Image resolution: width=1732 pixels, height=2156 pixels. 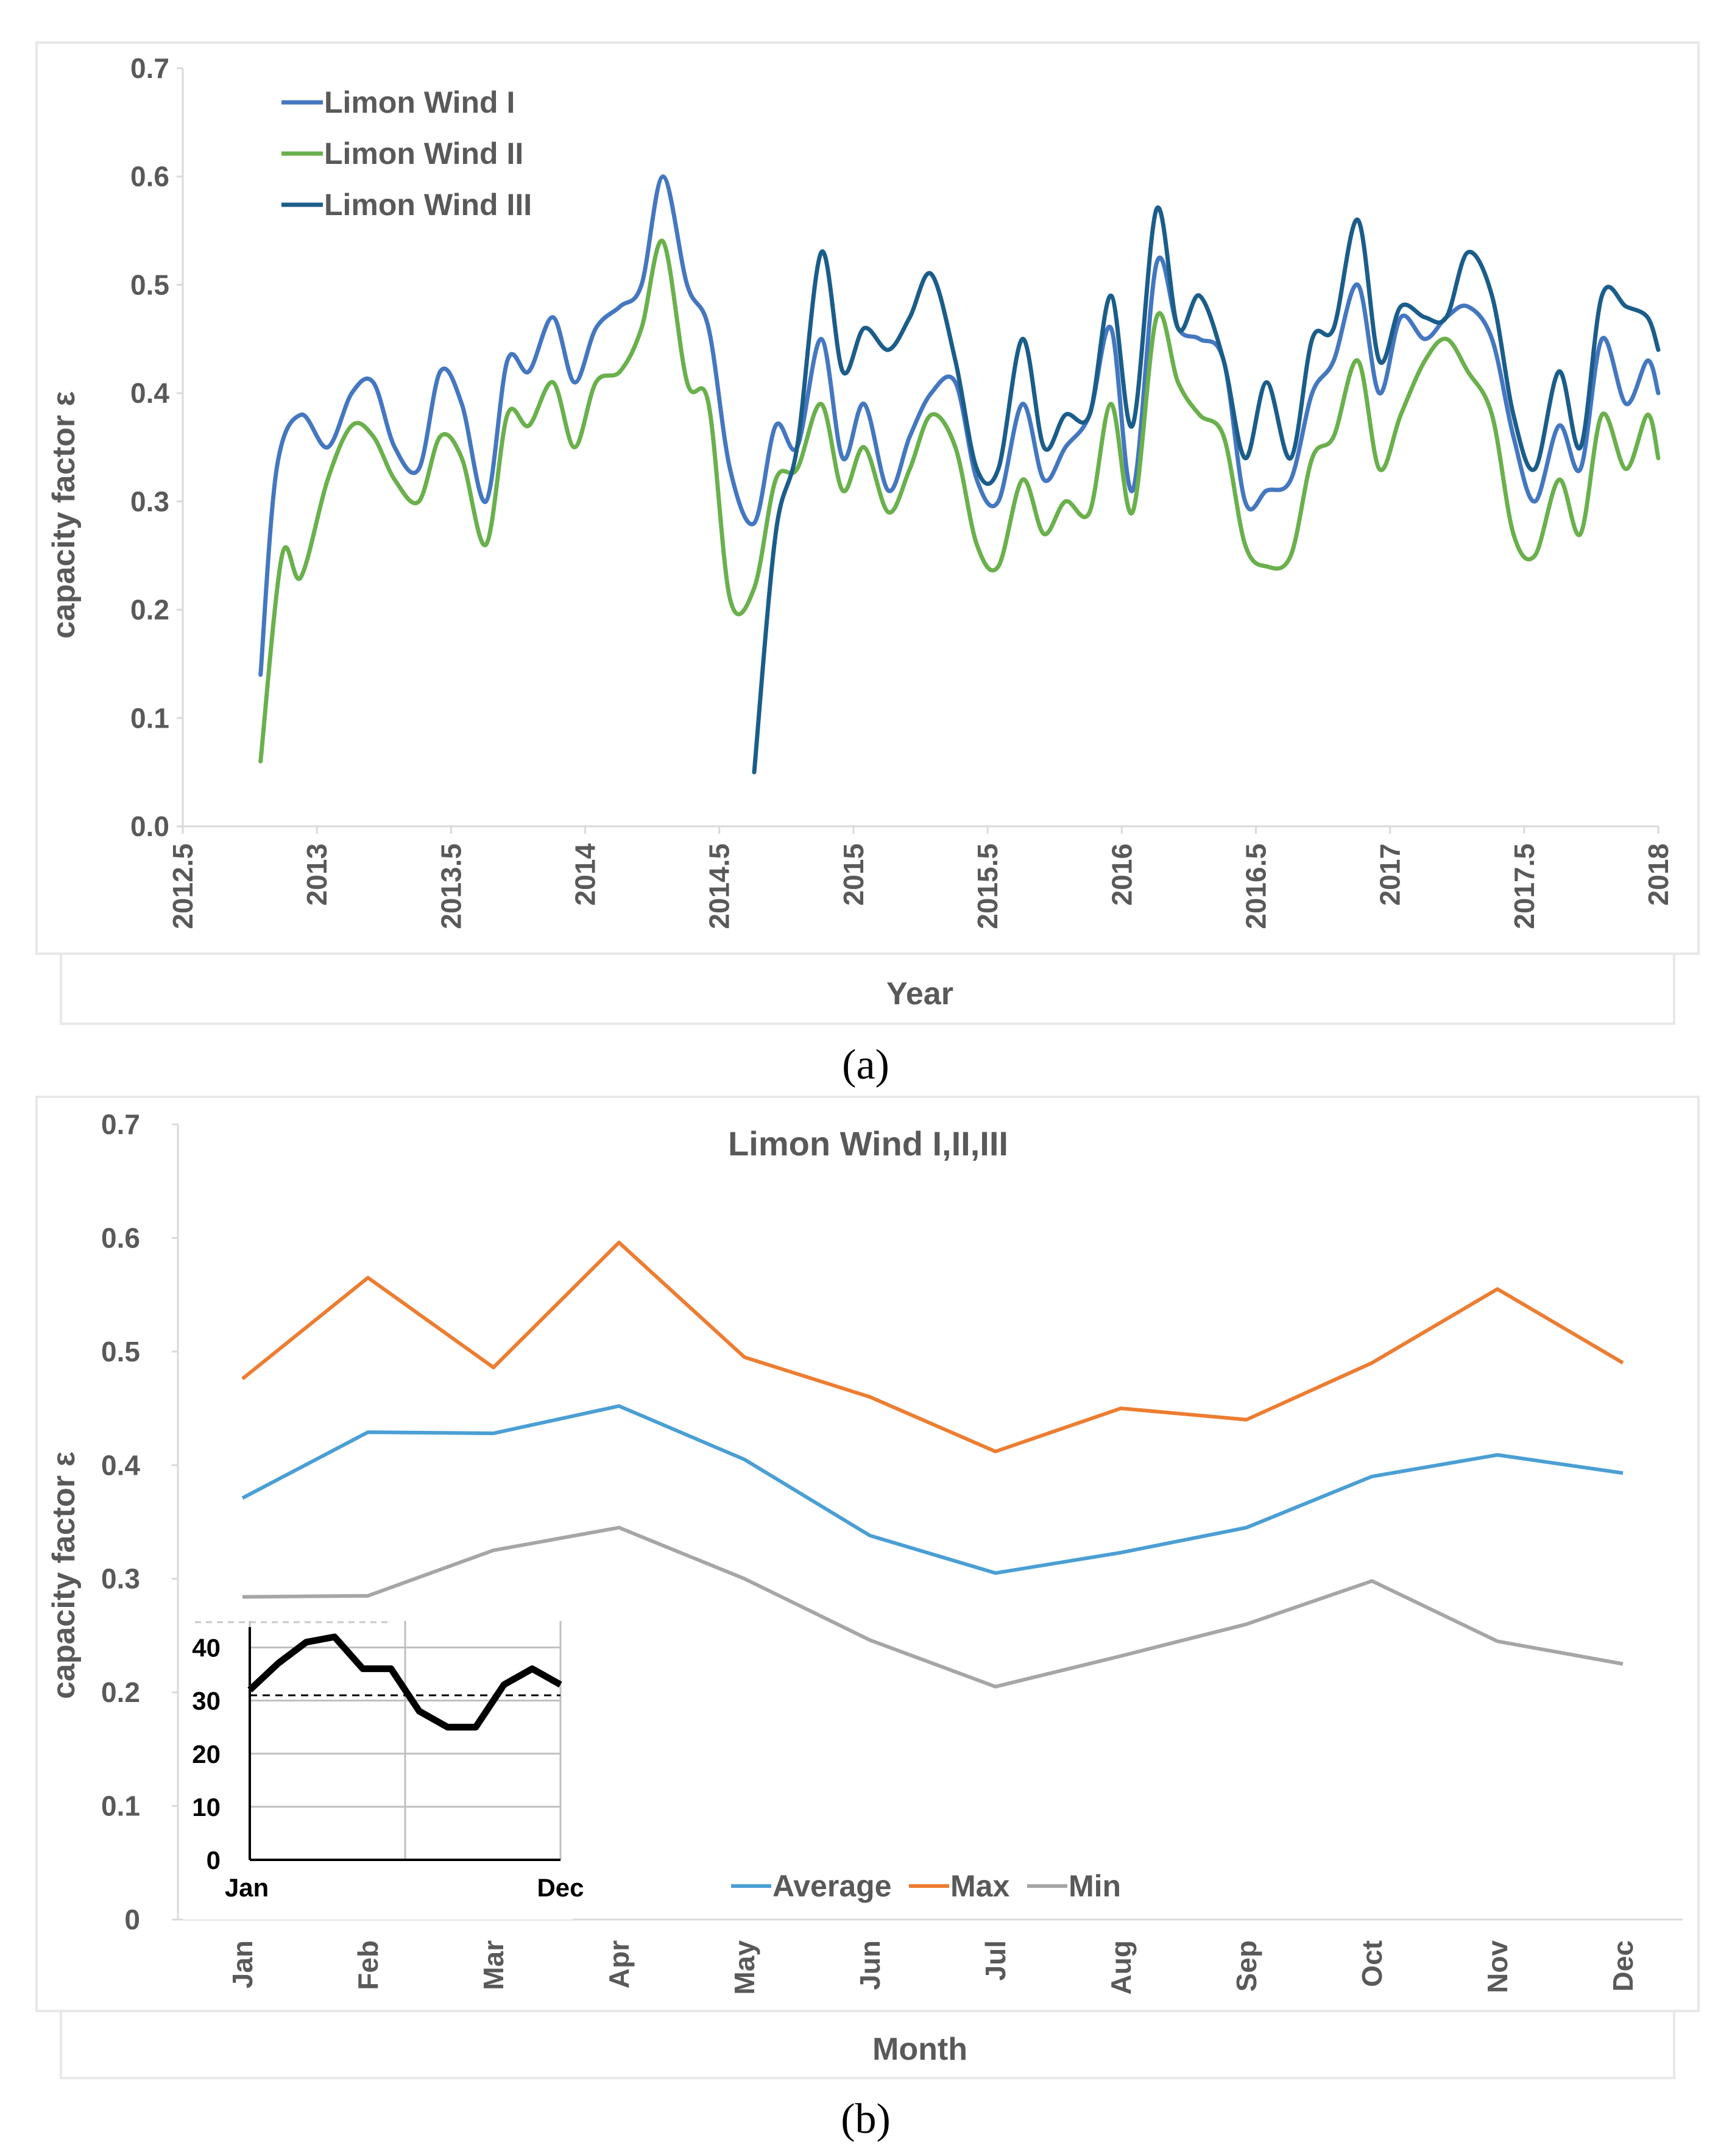 What do you see at coordinates (744, 1967) in the screenshot?
I see `panel-b-xtick-label: May` at bounding box center [744, 1967].